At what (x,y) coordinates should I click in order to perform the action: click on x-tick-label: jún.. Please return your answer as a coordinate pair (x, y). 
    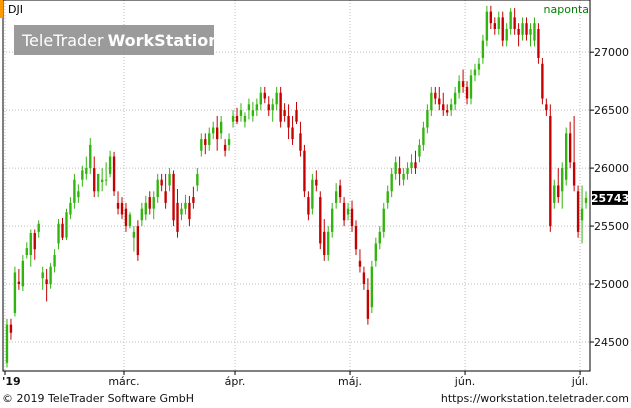
    Looking at the image, I should click on (465, 381).